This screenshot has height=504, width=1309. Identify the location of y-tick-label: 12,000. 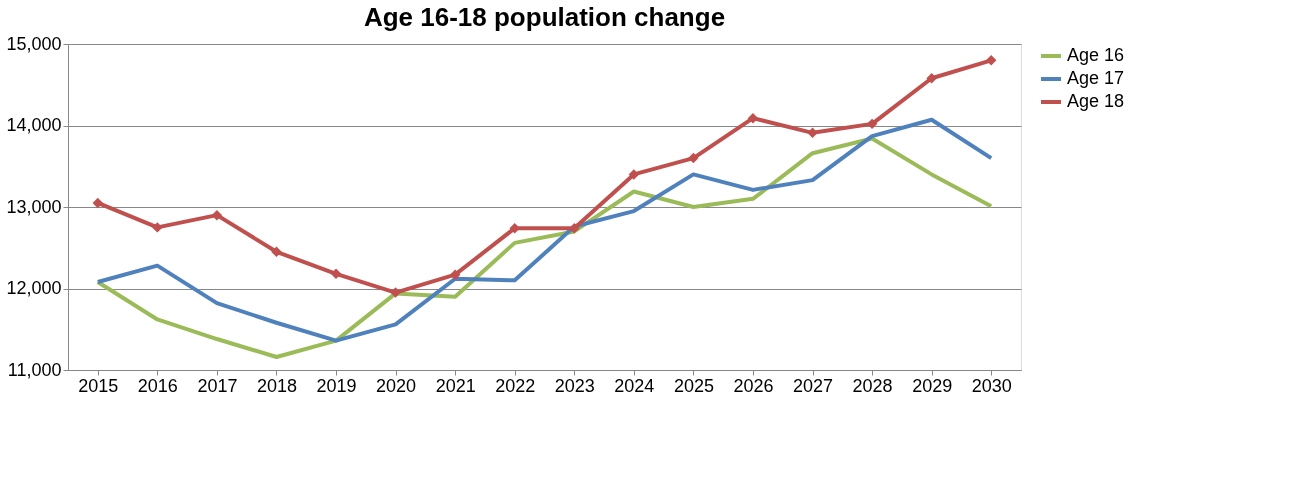
(34, 288).